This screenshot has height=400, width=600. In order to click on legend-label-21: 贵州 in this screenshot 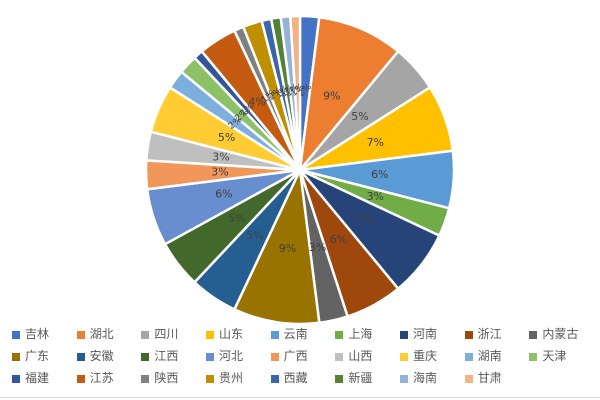, I will do `click(231, 378)`.